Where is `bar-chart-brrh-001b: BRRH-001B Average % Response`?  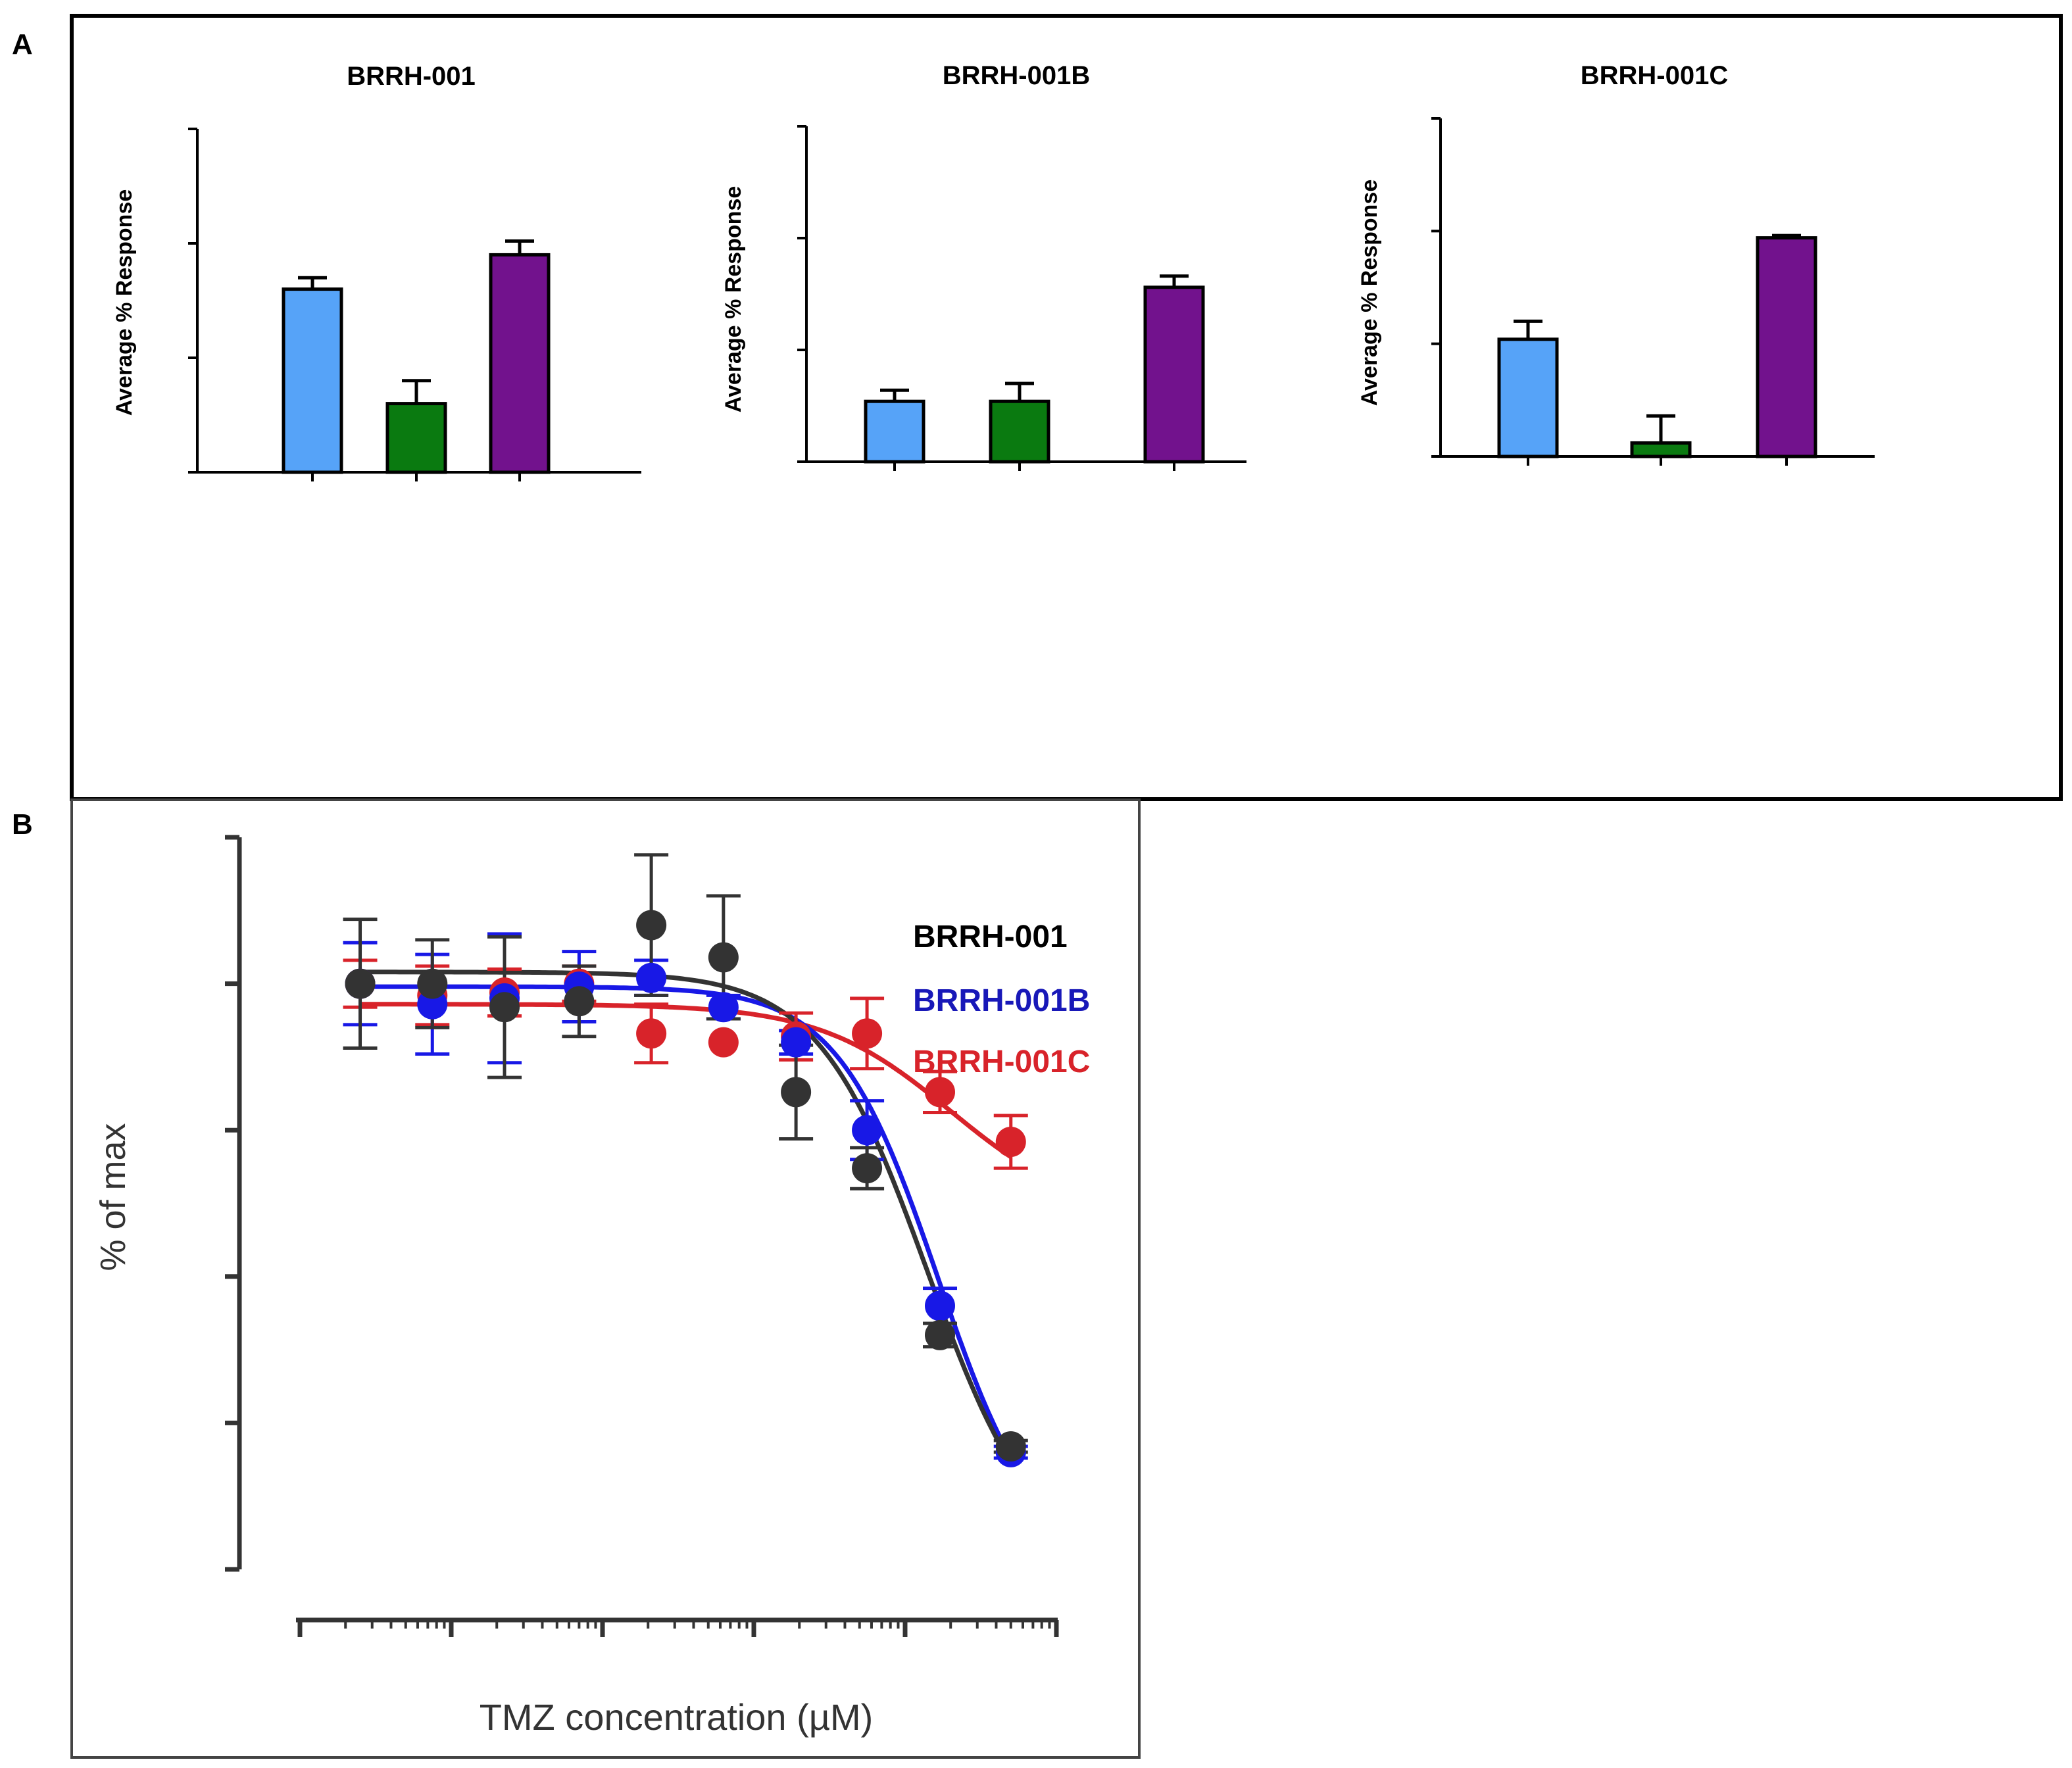 bar-chart-brrh-001b: BRRH-001B Average % Response is located at coordinates (983, 266).